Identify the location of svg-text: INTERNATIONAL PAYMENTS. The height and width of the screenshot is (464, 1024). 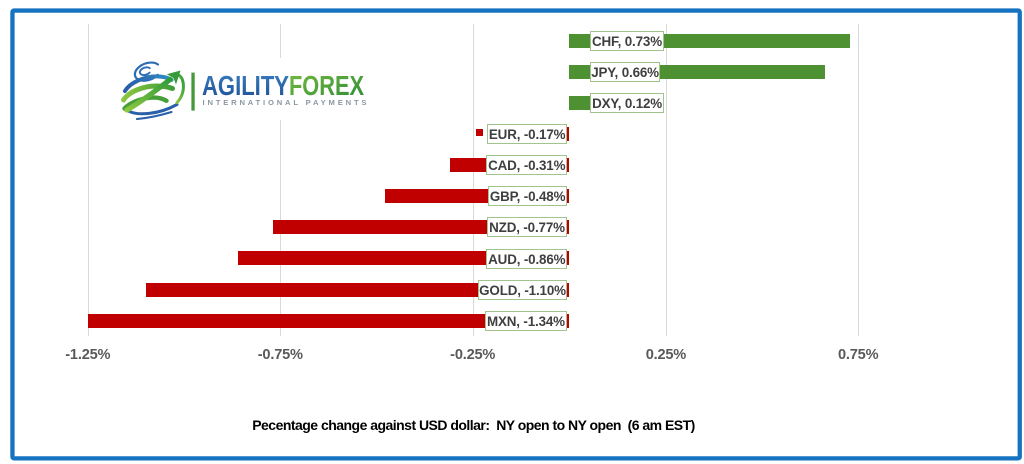
(285, 102).